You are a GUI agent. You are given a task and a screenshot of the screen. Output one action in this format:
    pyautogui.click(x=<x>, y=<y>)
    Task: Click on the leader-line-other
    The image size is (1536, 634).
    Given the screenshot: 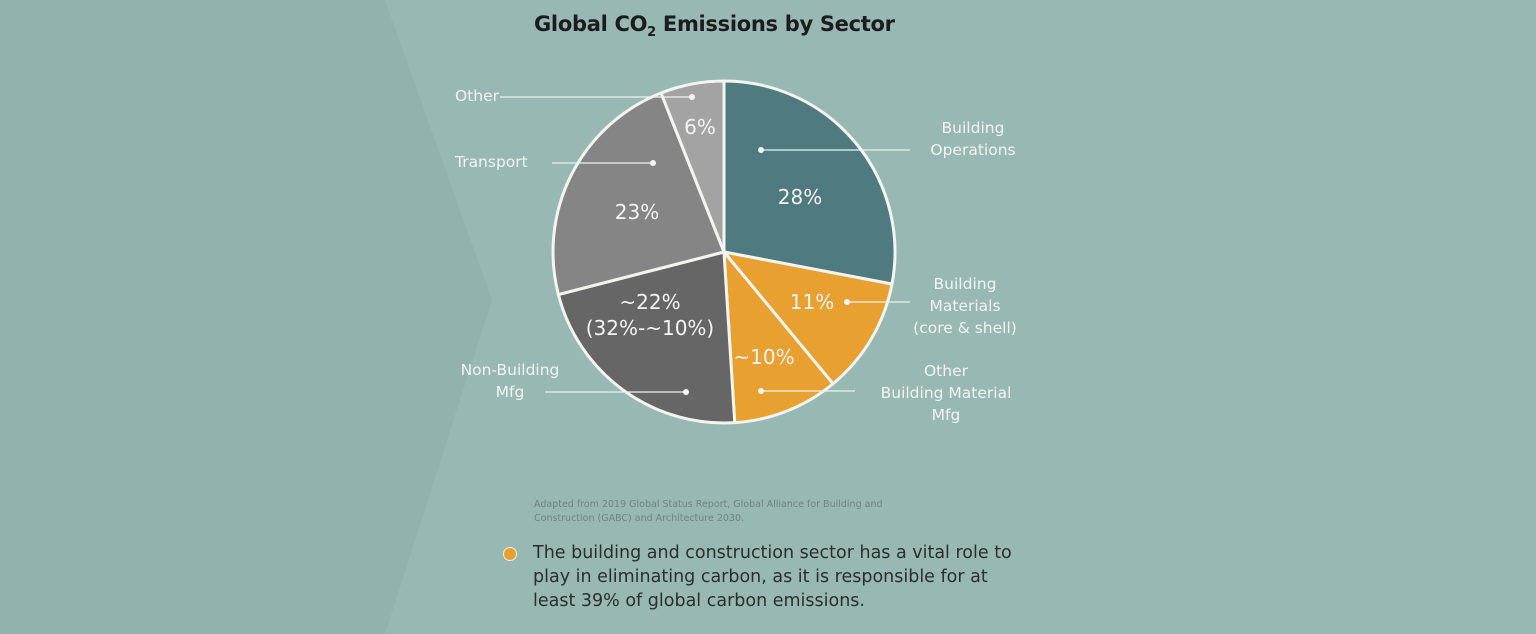 What is the action you would take?
    pyautogui.click(x=597, y=97)
    